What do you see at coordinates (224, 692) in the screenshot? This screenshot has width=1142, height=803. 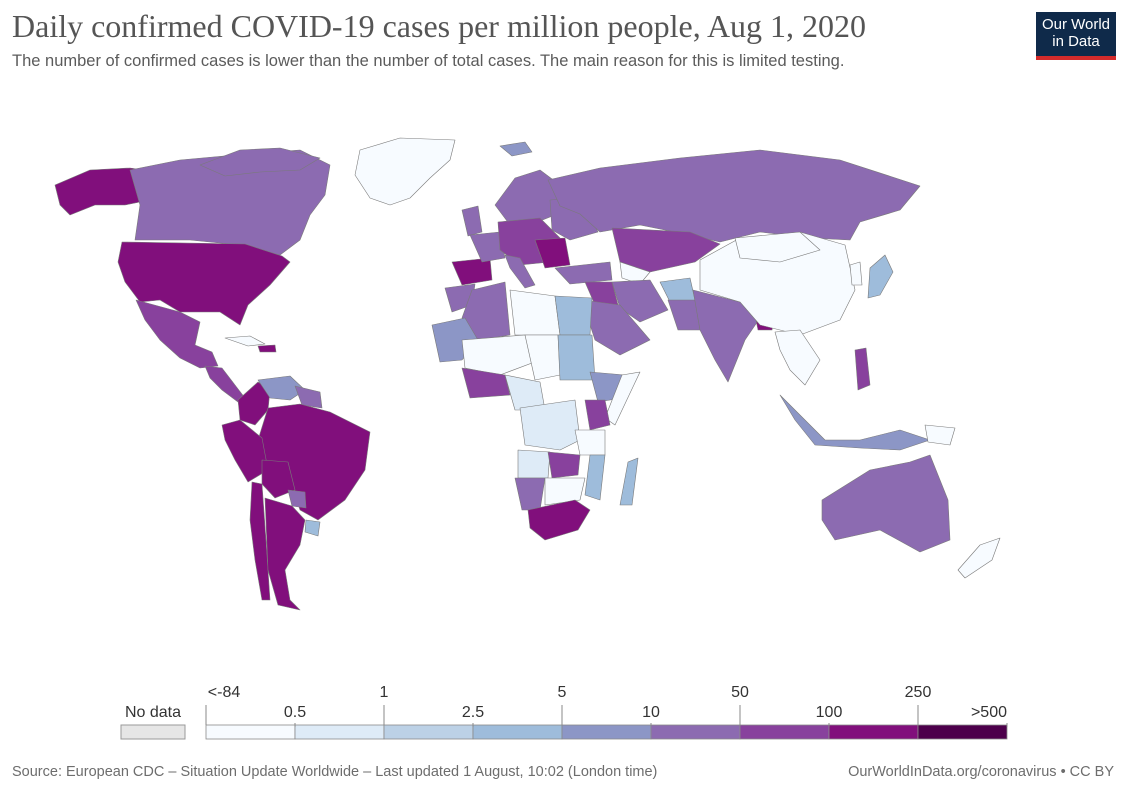 I see `legend-top-label-0: <-84` at bounding box center [224, 692].